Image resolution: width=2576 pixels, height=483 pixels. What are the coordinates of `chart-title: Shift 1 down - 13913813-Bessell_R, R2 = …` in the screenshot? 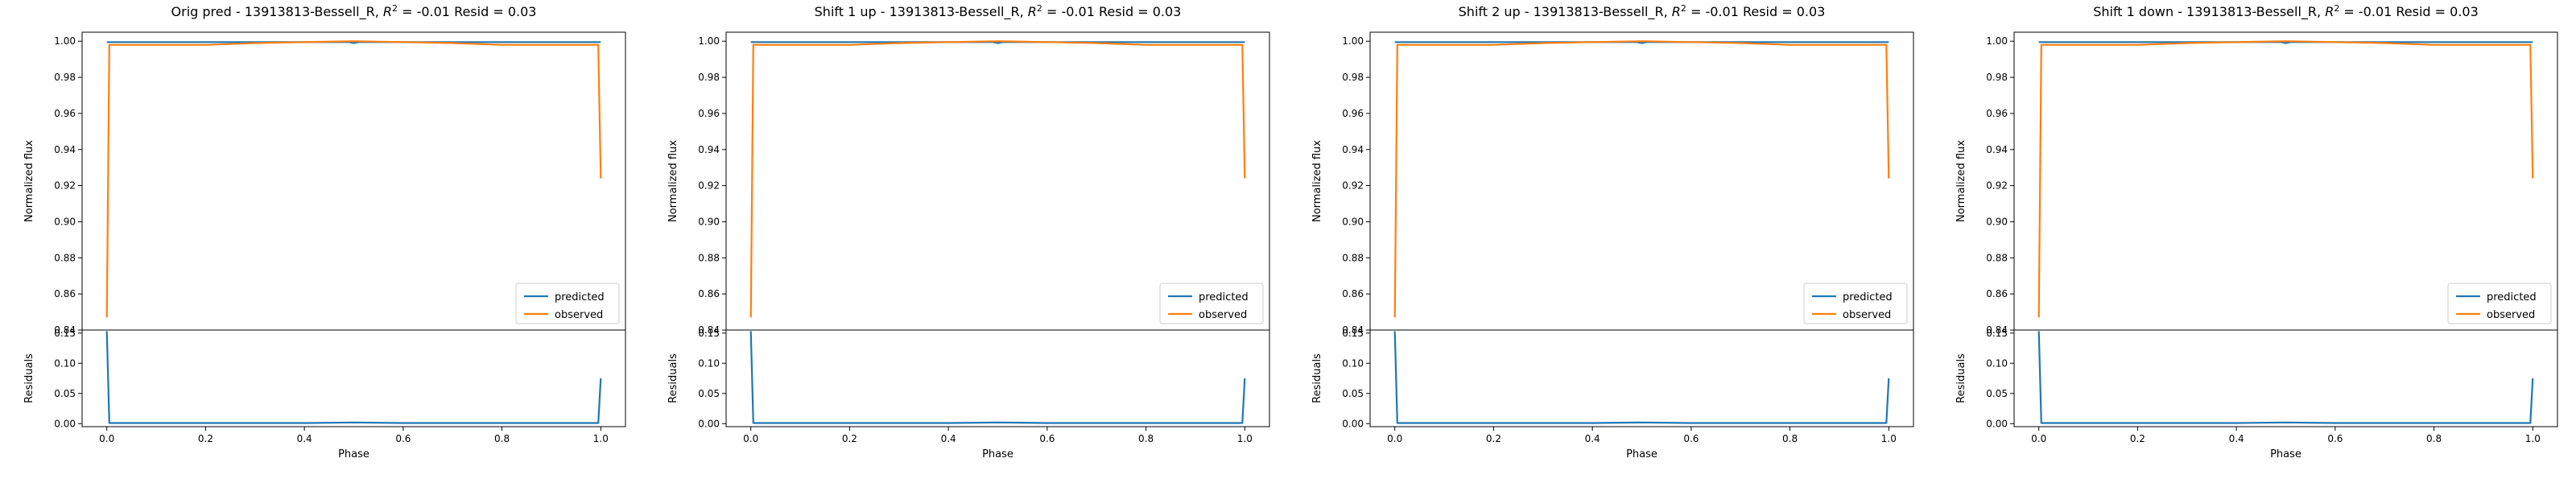 It's located at (2286, 11).